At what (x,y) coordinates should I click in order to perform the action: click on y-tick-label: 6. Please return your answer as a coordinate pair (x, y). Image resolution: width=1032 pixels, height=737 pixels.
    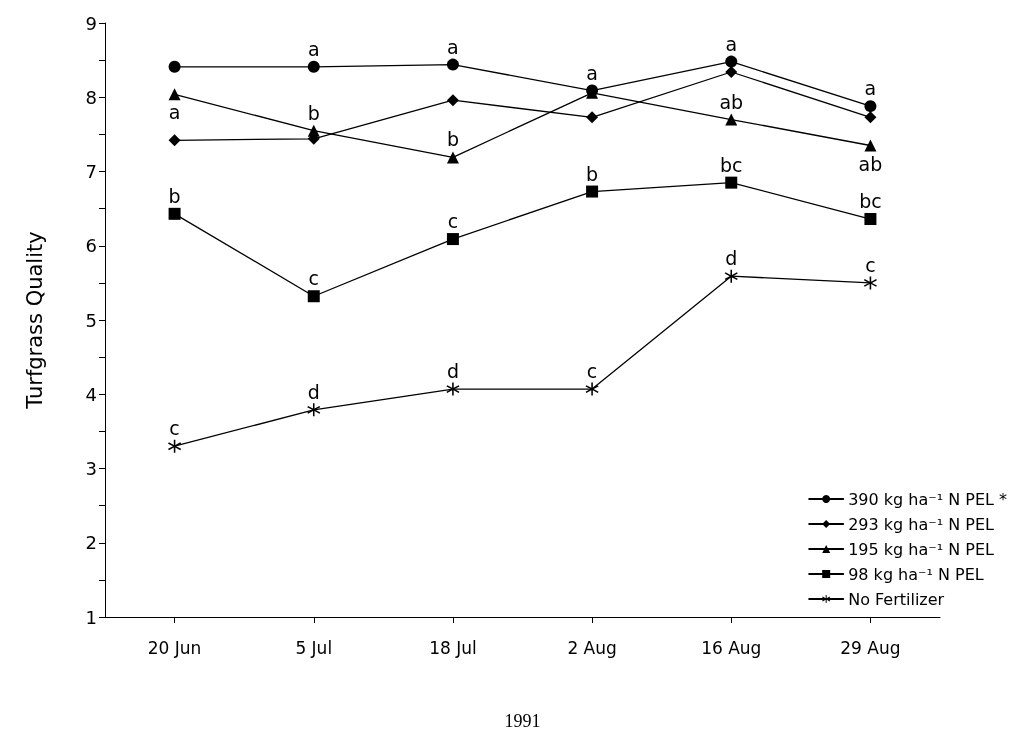
    Looking at the image, I should click on (91, 246).